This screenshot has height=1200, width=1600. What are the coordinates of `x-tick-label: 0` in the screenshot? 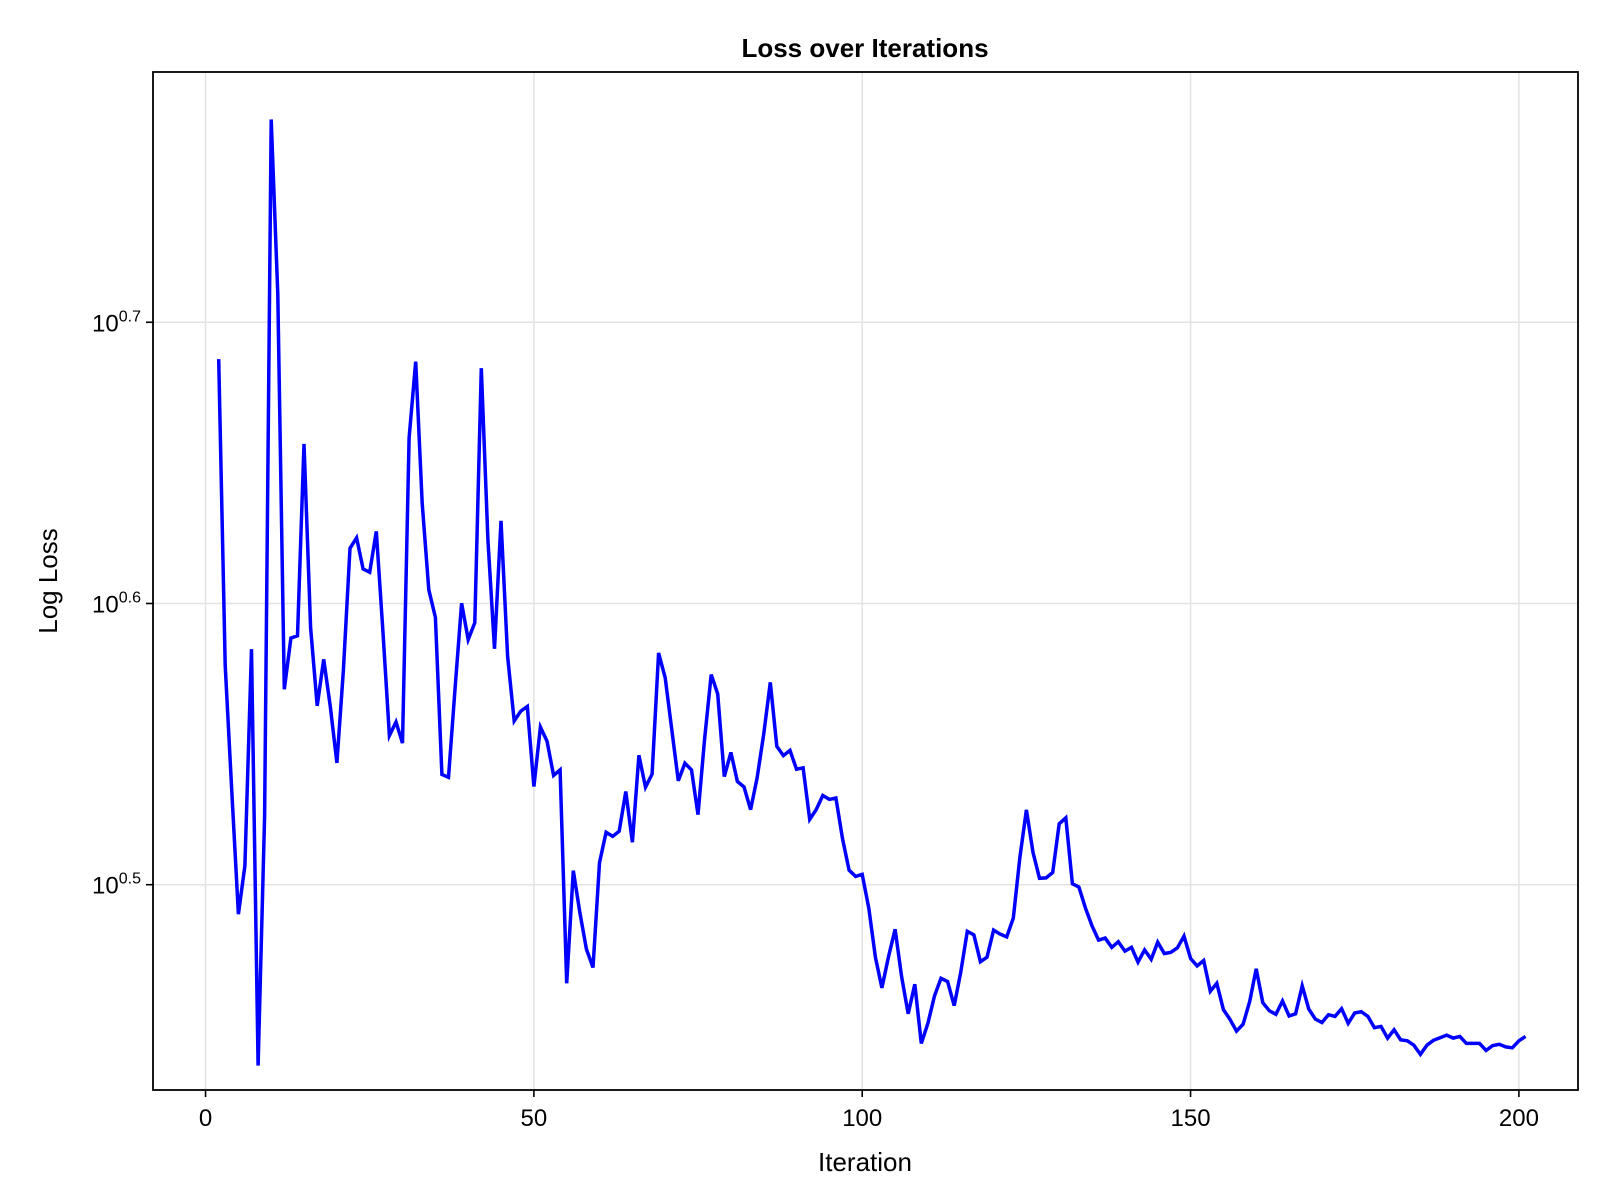 It's located at (205, 1118).